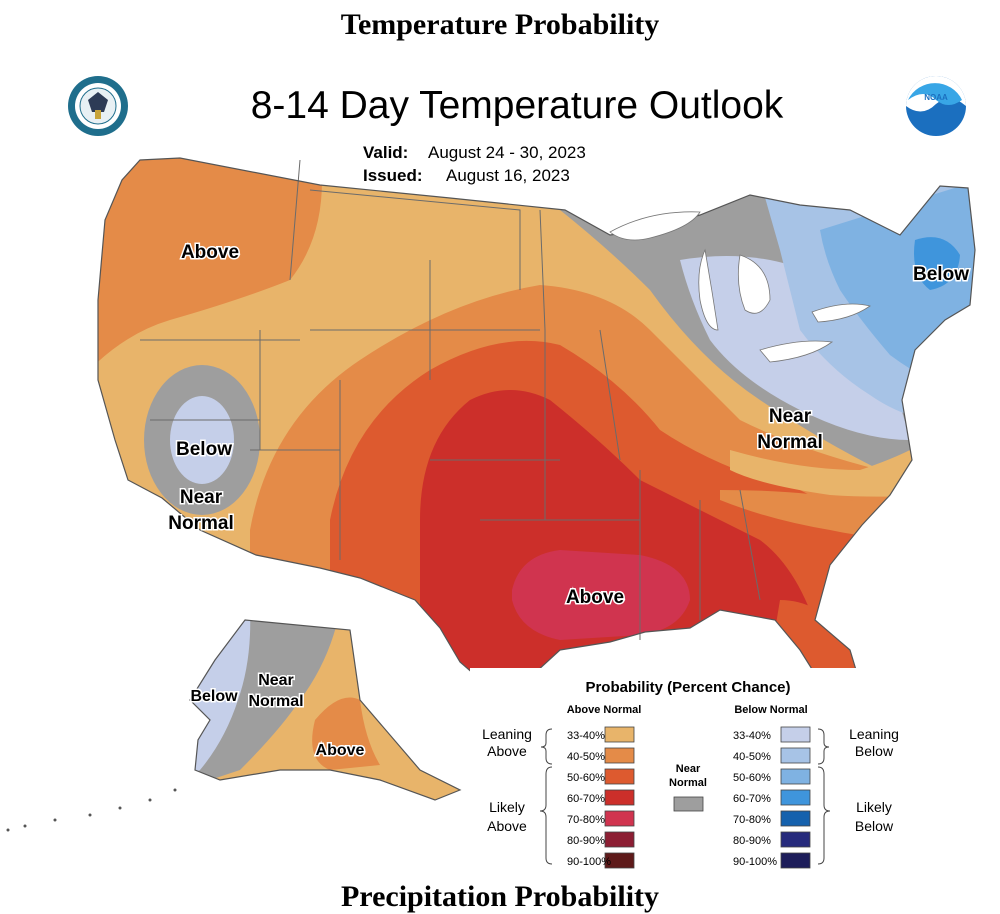 The image size is (1000, 914). I want to click on doc-seal-icon, so click(98, 106).